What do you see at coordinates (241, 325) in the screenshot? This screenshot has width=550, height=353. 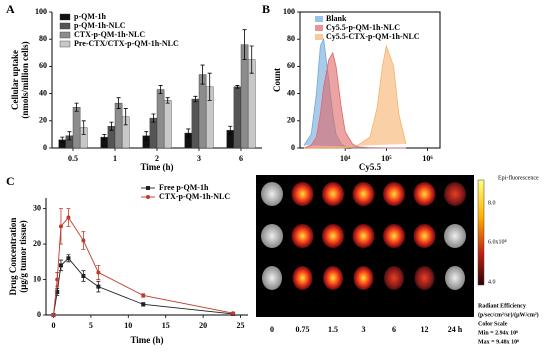 I see `x-tick-label: 25` at bounding box center [241, 325].